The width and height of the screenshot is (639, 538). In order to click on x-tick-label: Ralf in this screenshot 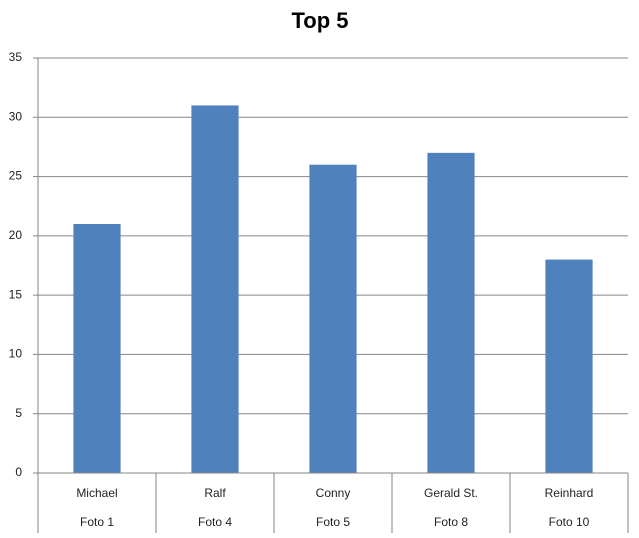, I will do `click(215, 493)`.